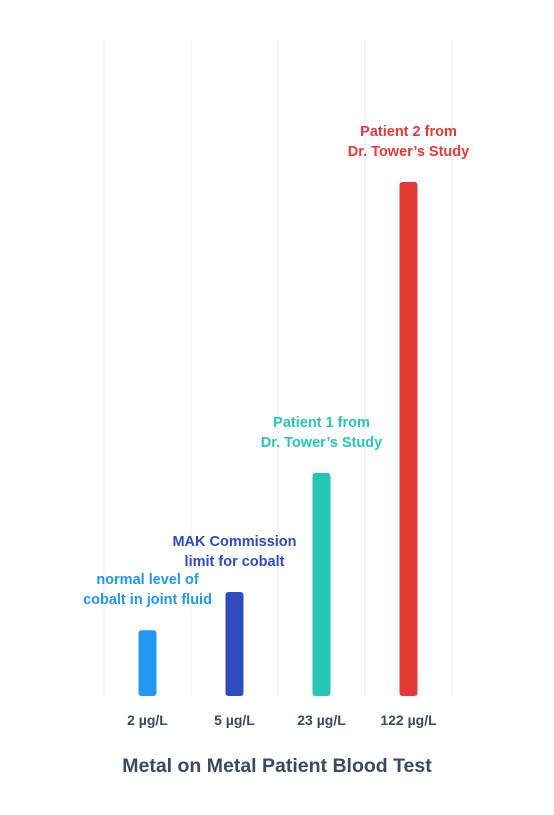  I want to click on x-tick-label: 122 µg/L, so click(408, 720).